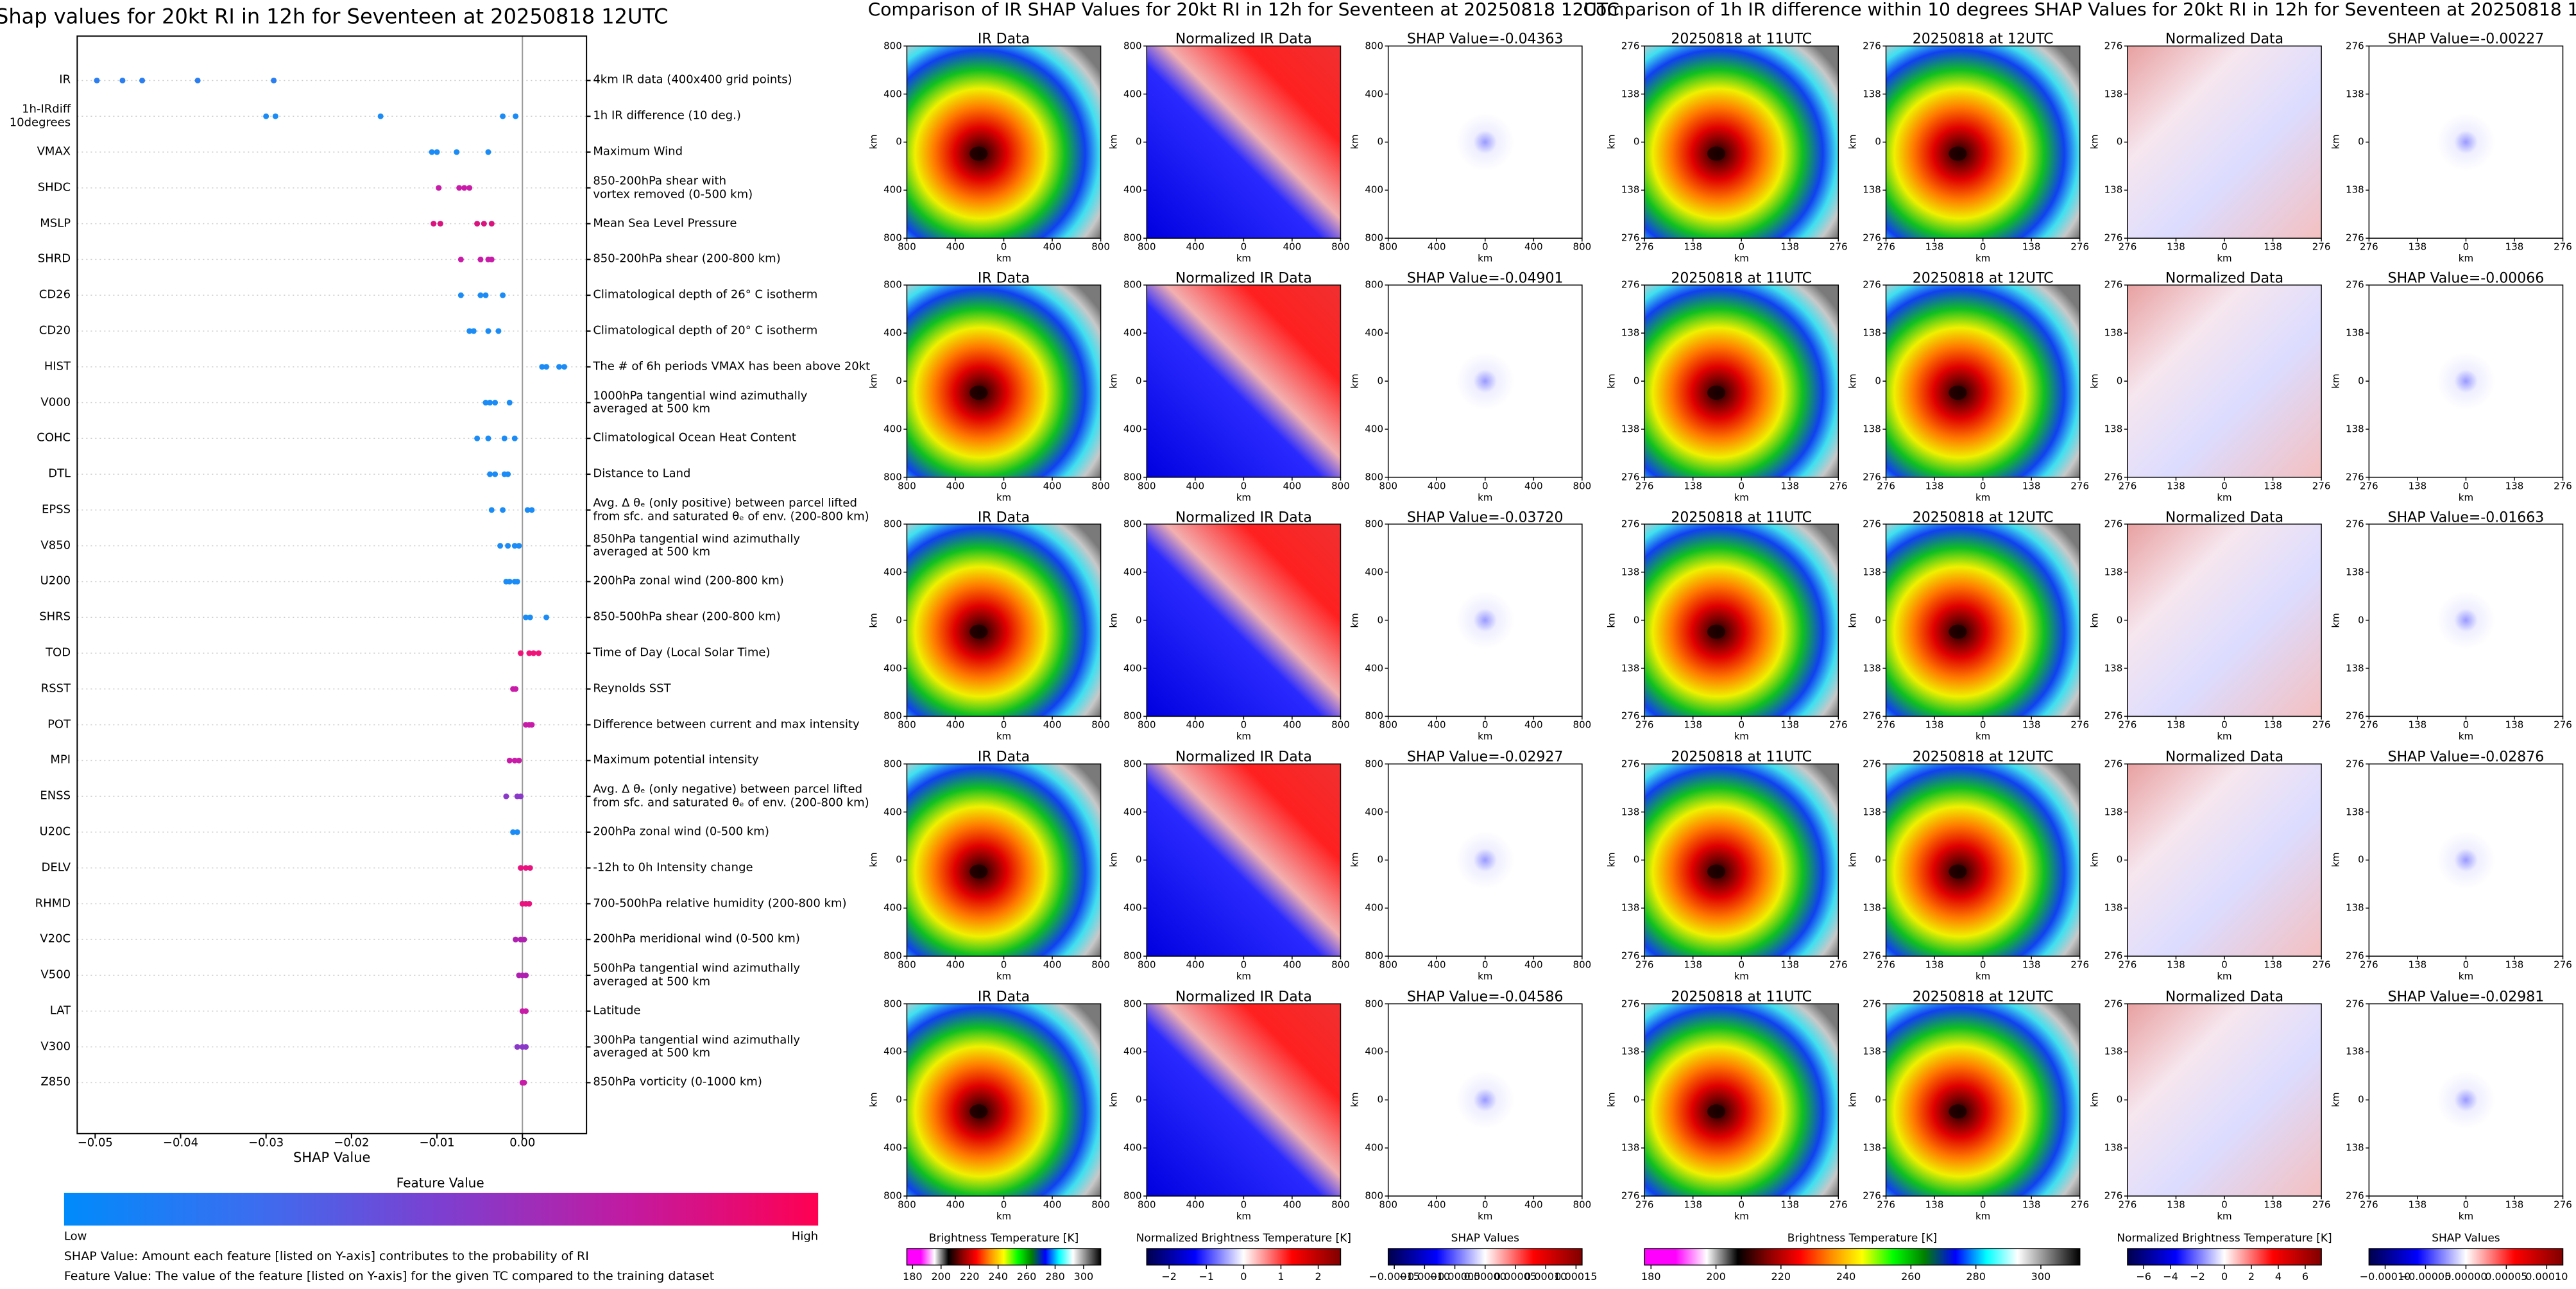 Image resolution: width=2576 pixels, height=1289 pixels. What do you see at coordinates (1742, 39) in the screenshot?
I see `panel-title: 20250818 at 11UTC` at bounding box center [1742, 39].